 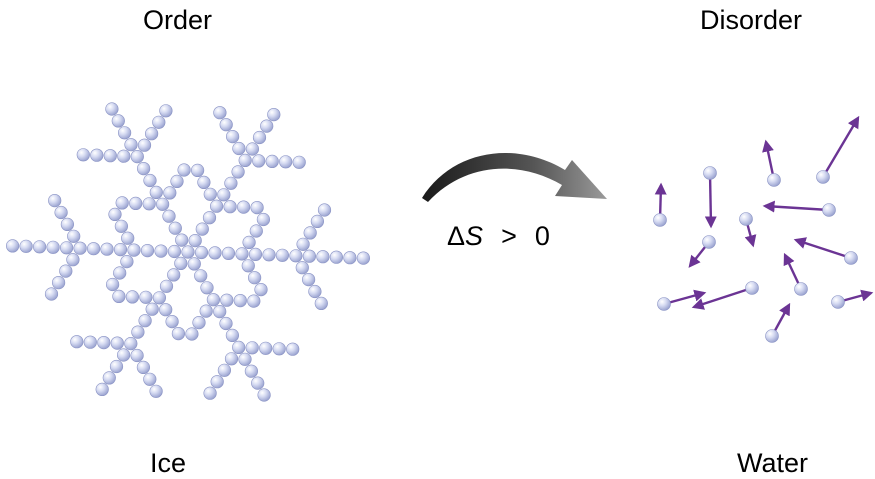 What do you see at coordinates (763, 229) in the screenshot?
I see `water-molecules` at bounding box center [763, 229].